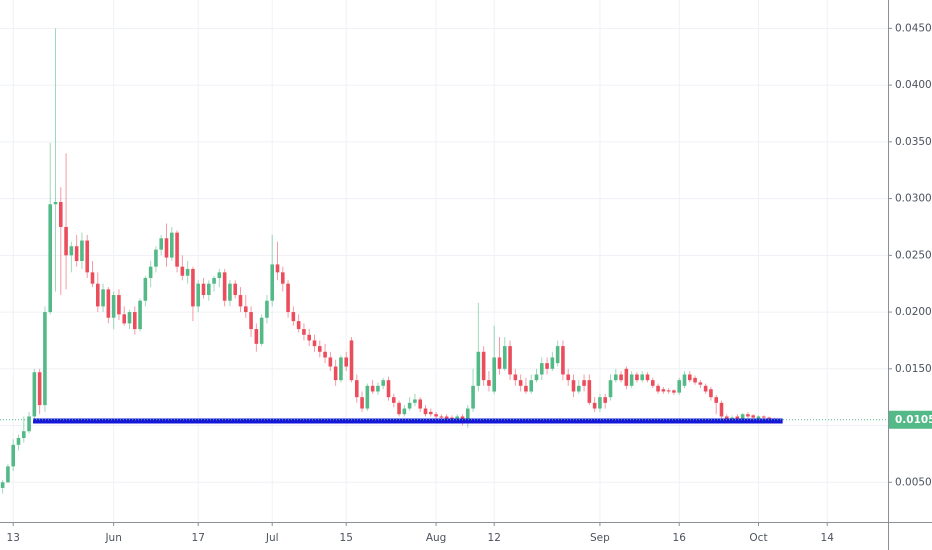 This screenshot has width=932, height=550. I want to click on x-tick-label: Sep, so click(600, 538).